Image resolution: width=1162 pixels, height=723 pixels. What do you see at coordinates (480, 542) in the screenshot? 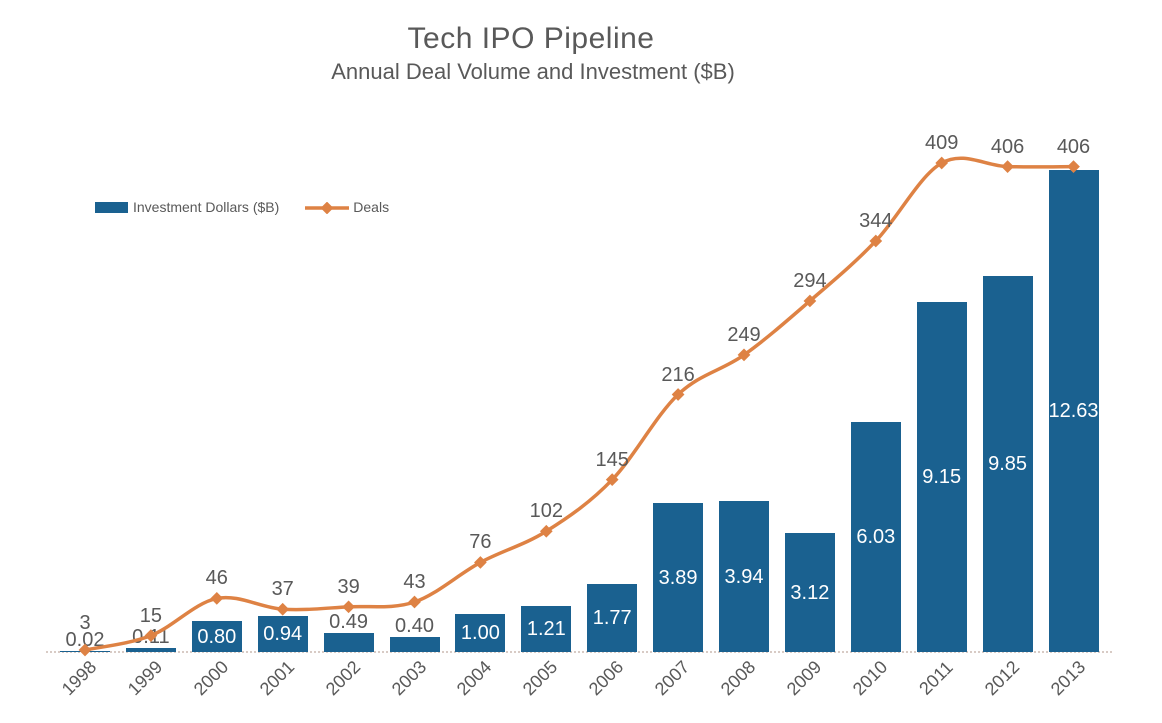
I see `deals-value-label: 76` at bounding box center [480, 542].